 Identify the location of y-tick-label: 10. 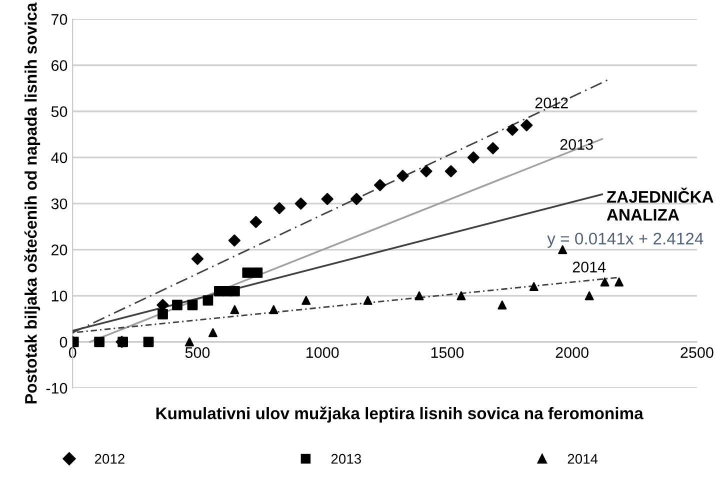
(60, 296).